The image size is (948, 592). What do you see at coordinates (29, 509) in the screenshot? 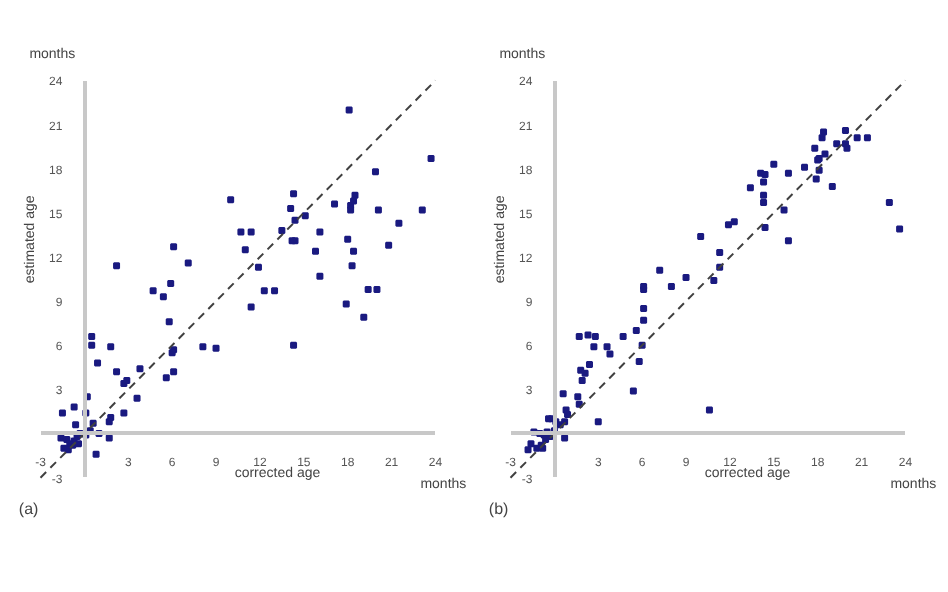
I see `text: (a)` at bounding box center [29, 509].